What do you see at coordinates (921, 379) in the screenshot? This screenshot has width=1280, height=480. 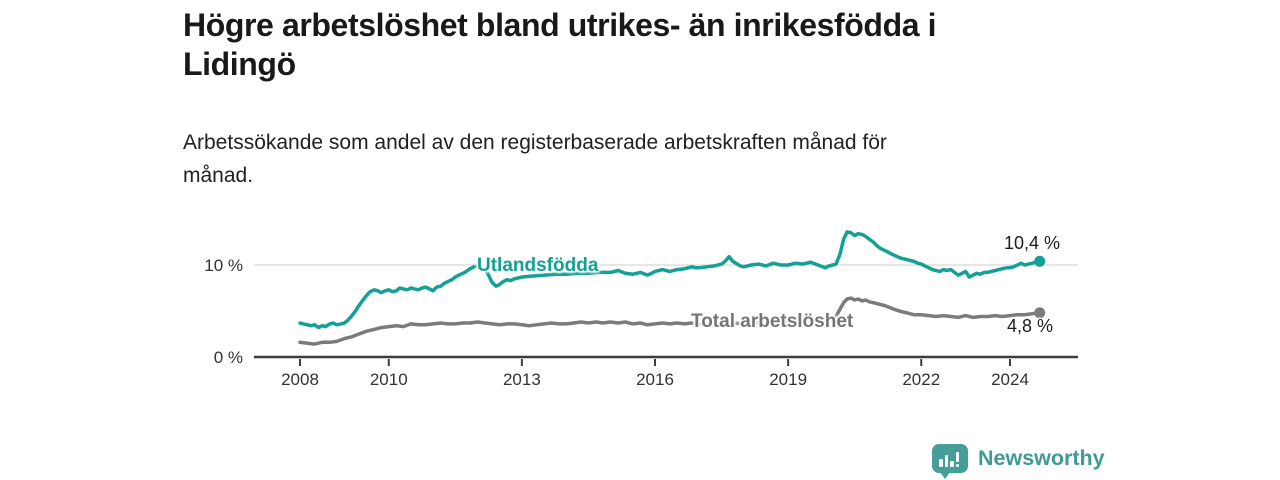 I see `x-tick-label: 2022` at bounding box center [921, 379].